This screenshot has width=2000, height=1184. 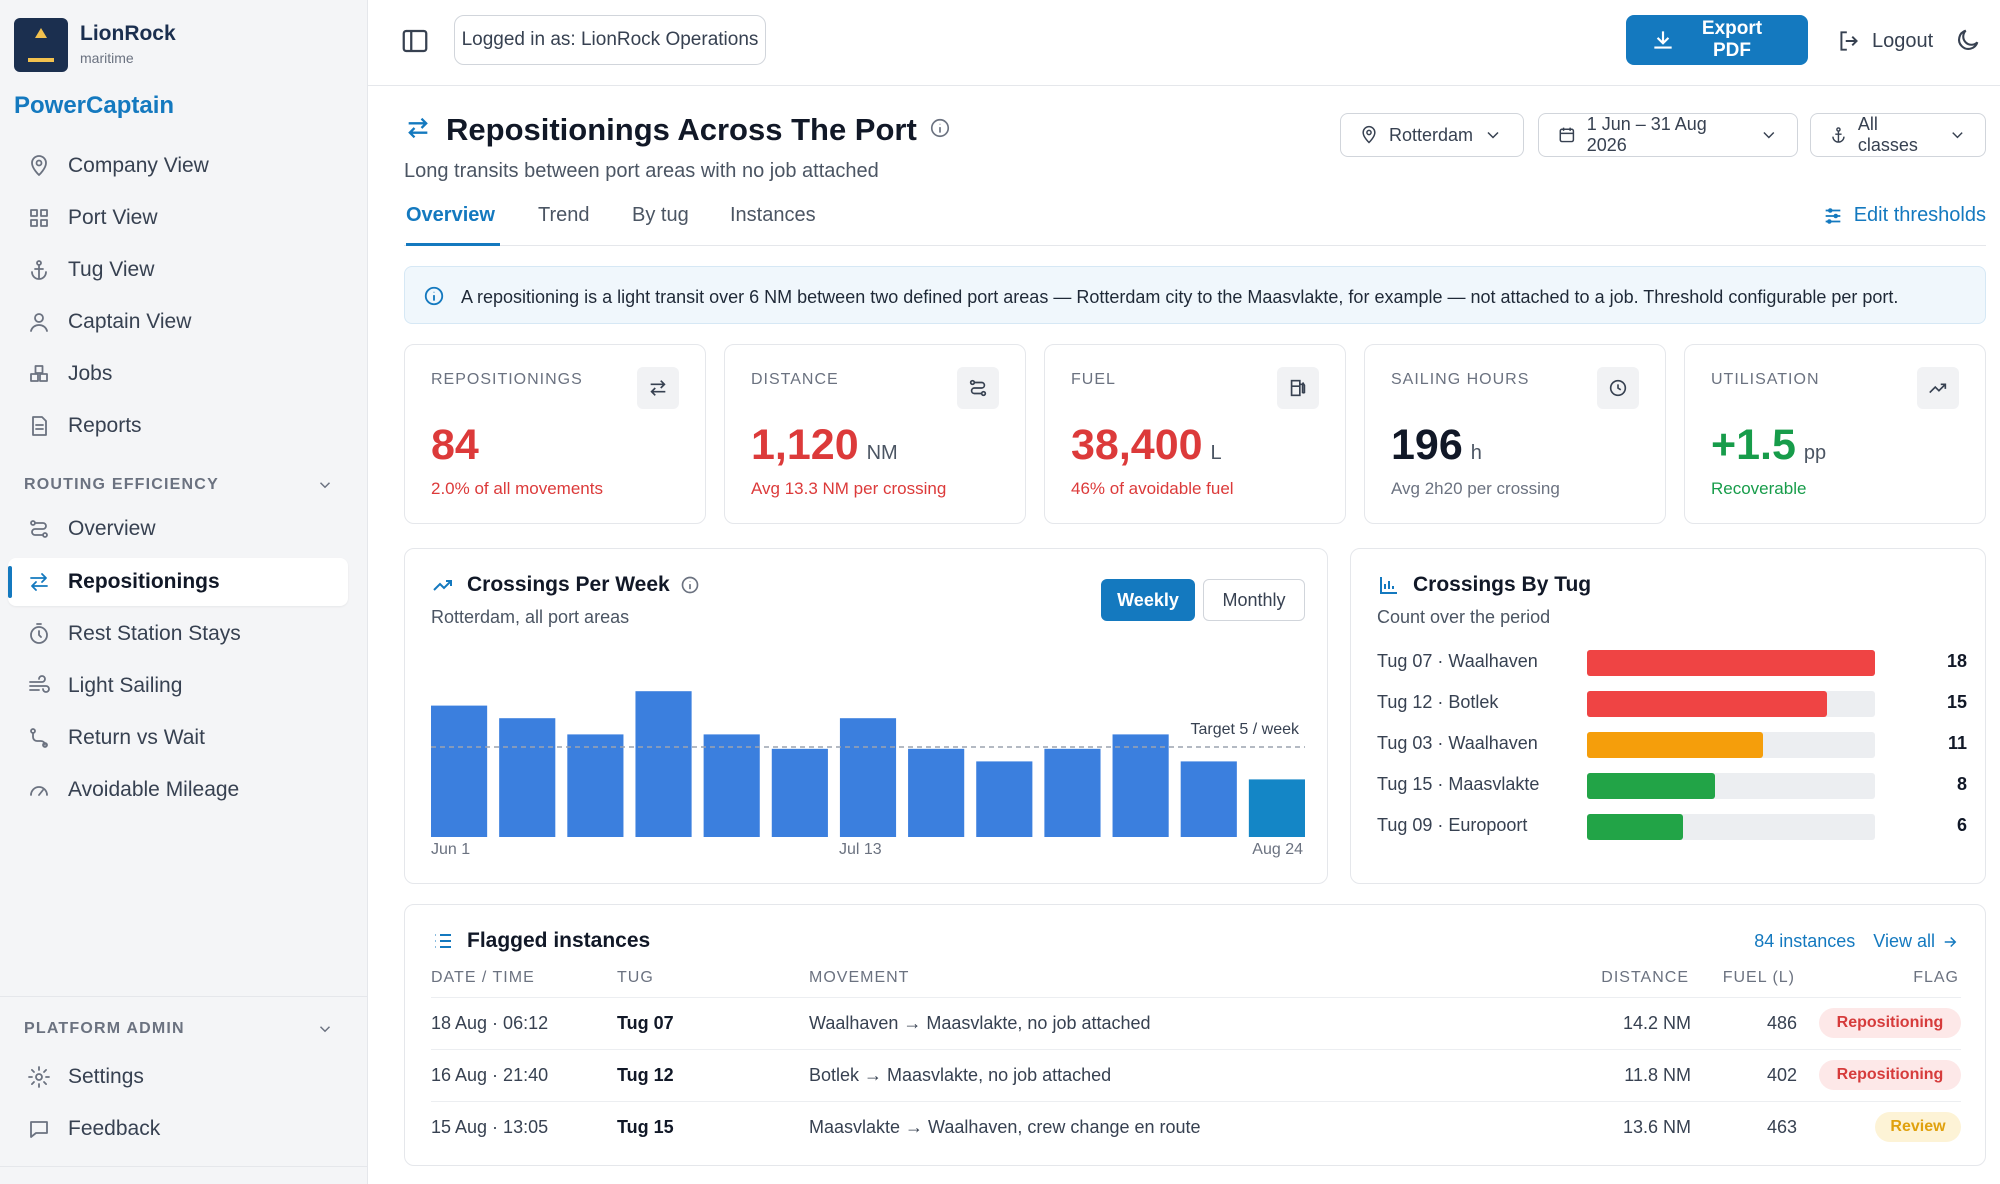 What do you see at coordinates (1254, 600) in the screenshot?
I see `monthly-toggle-button: Monthly` at bounding box center [1254, 600].